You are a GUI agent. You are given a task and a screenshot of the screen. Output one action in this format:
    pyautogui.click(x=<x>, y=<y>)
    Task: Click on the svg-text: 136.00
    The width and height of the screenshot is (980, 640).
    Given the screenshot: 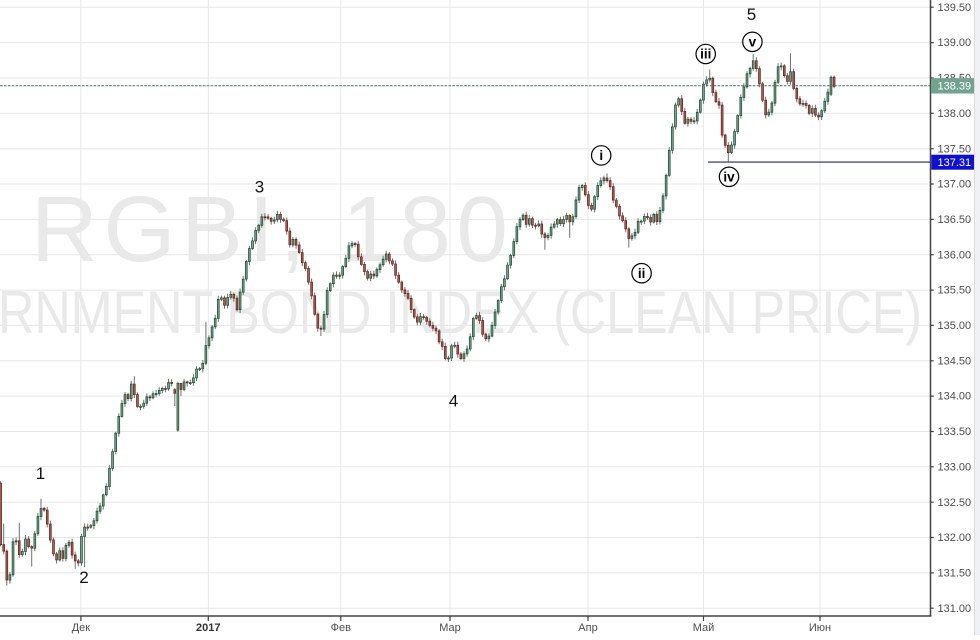 What is the action you would take?
    pyautogui.click(x=955, y=255)
    